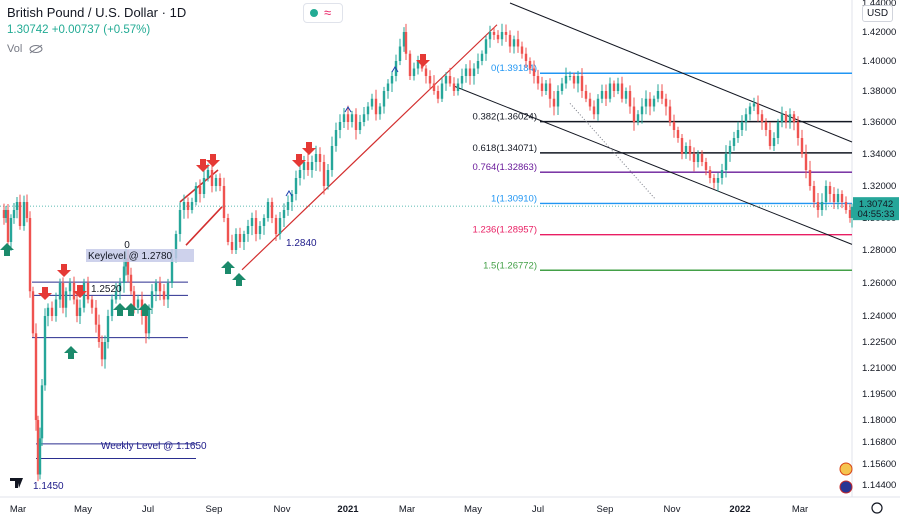 This screenshot has height=519, width=900. I want to click on event-flag-icon, so click(846, 469).